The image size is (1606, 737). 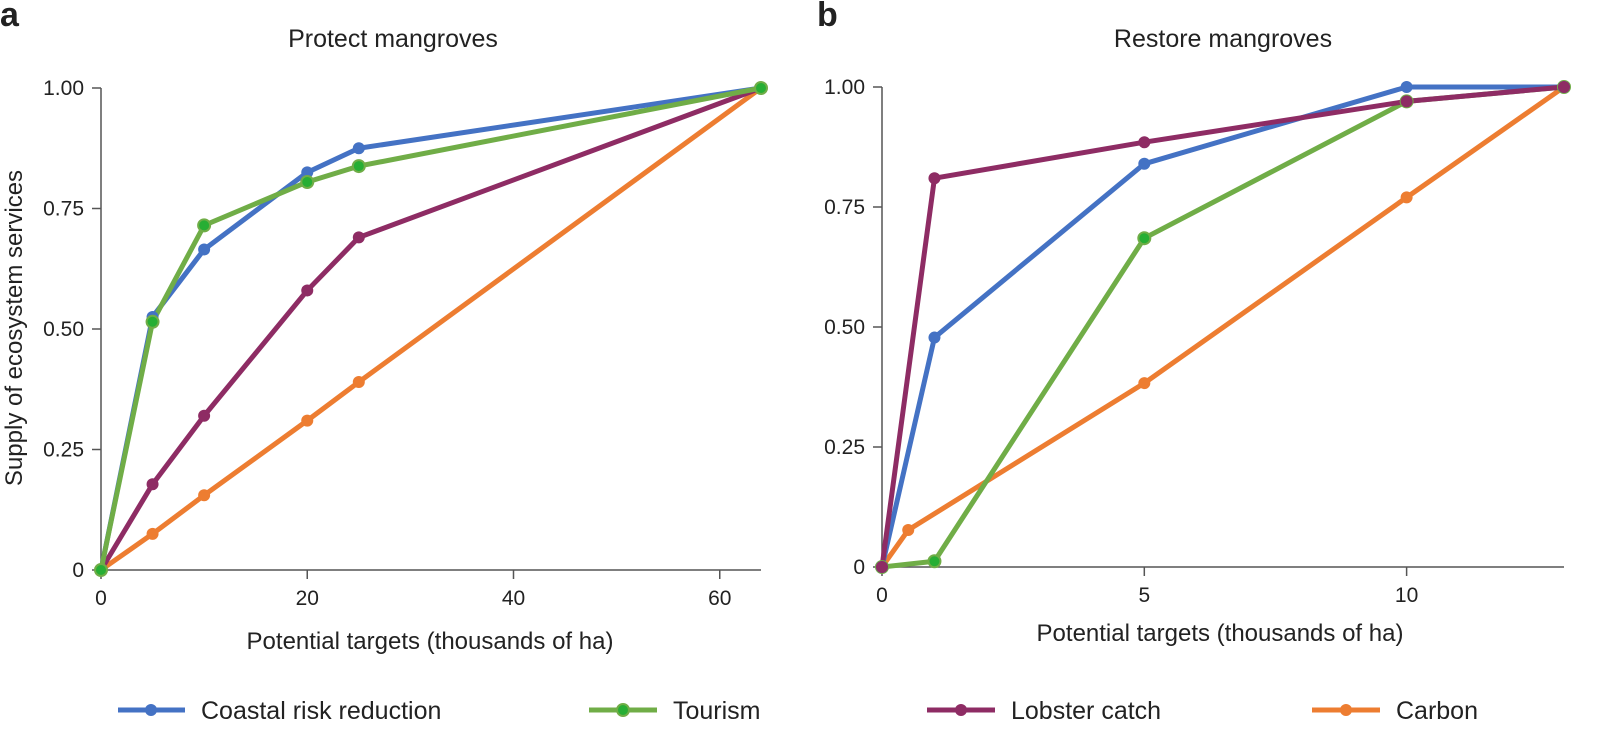 What do you see at coordinates (321, 711) in the screenshot?
I see `legend-label-coastal: Coastal risk reduction` at bounding box center [321, 711].